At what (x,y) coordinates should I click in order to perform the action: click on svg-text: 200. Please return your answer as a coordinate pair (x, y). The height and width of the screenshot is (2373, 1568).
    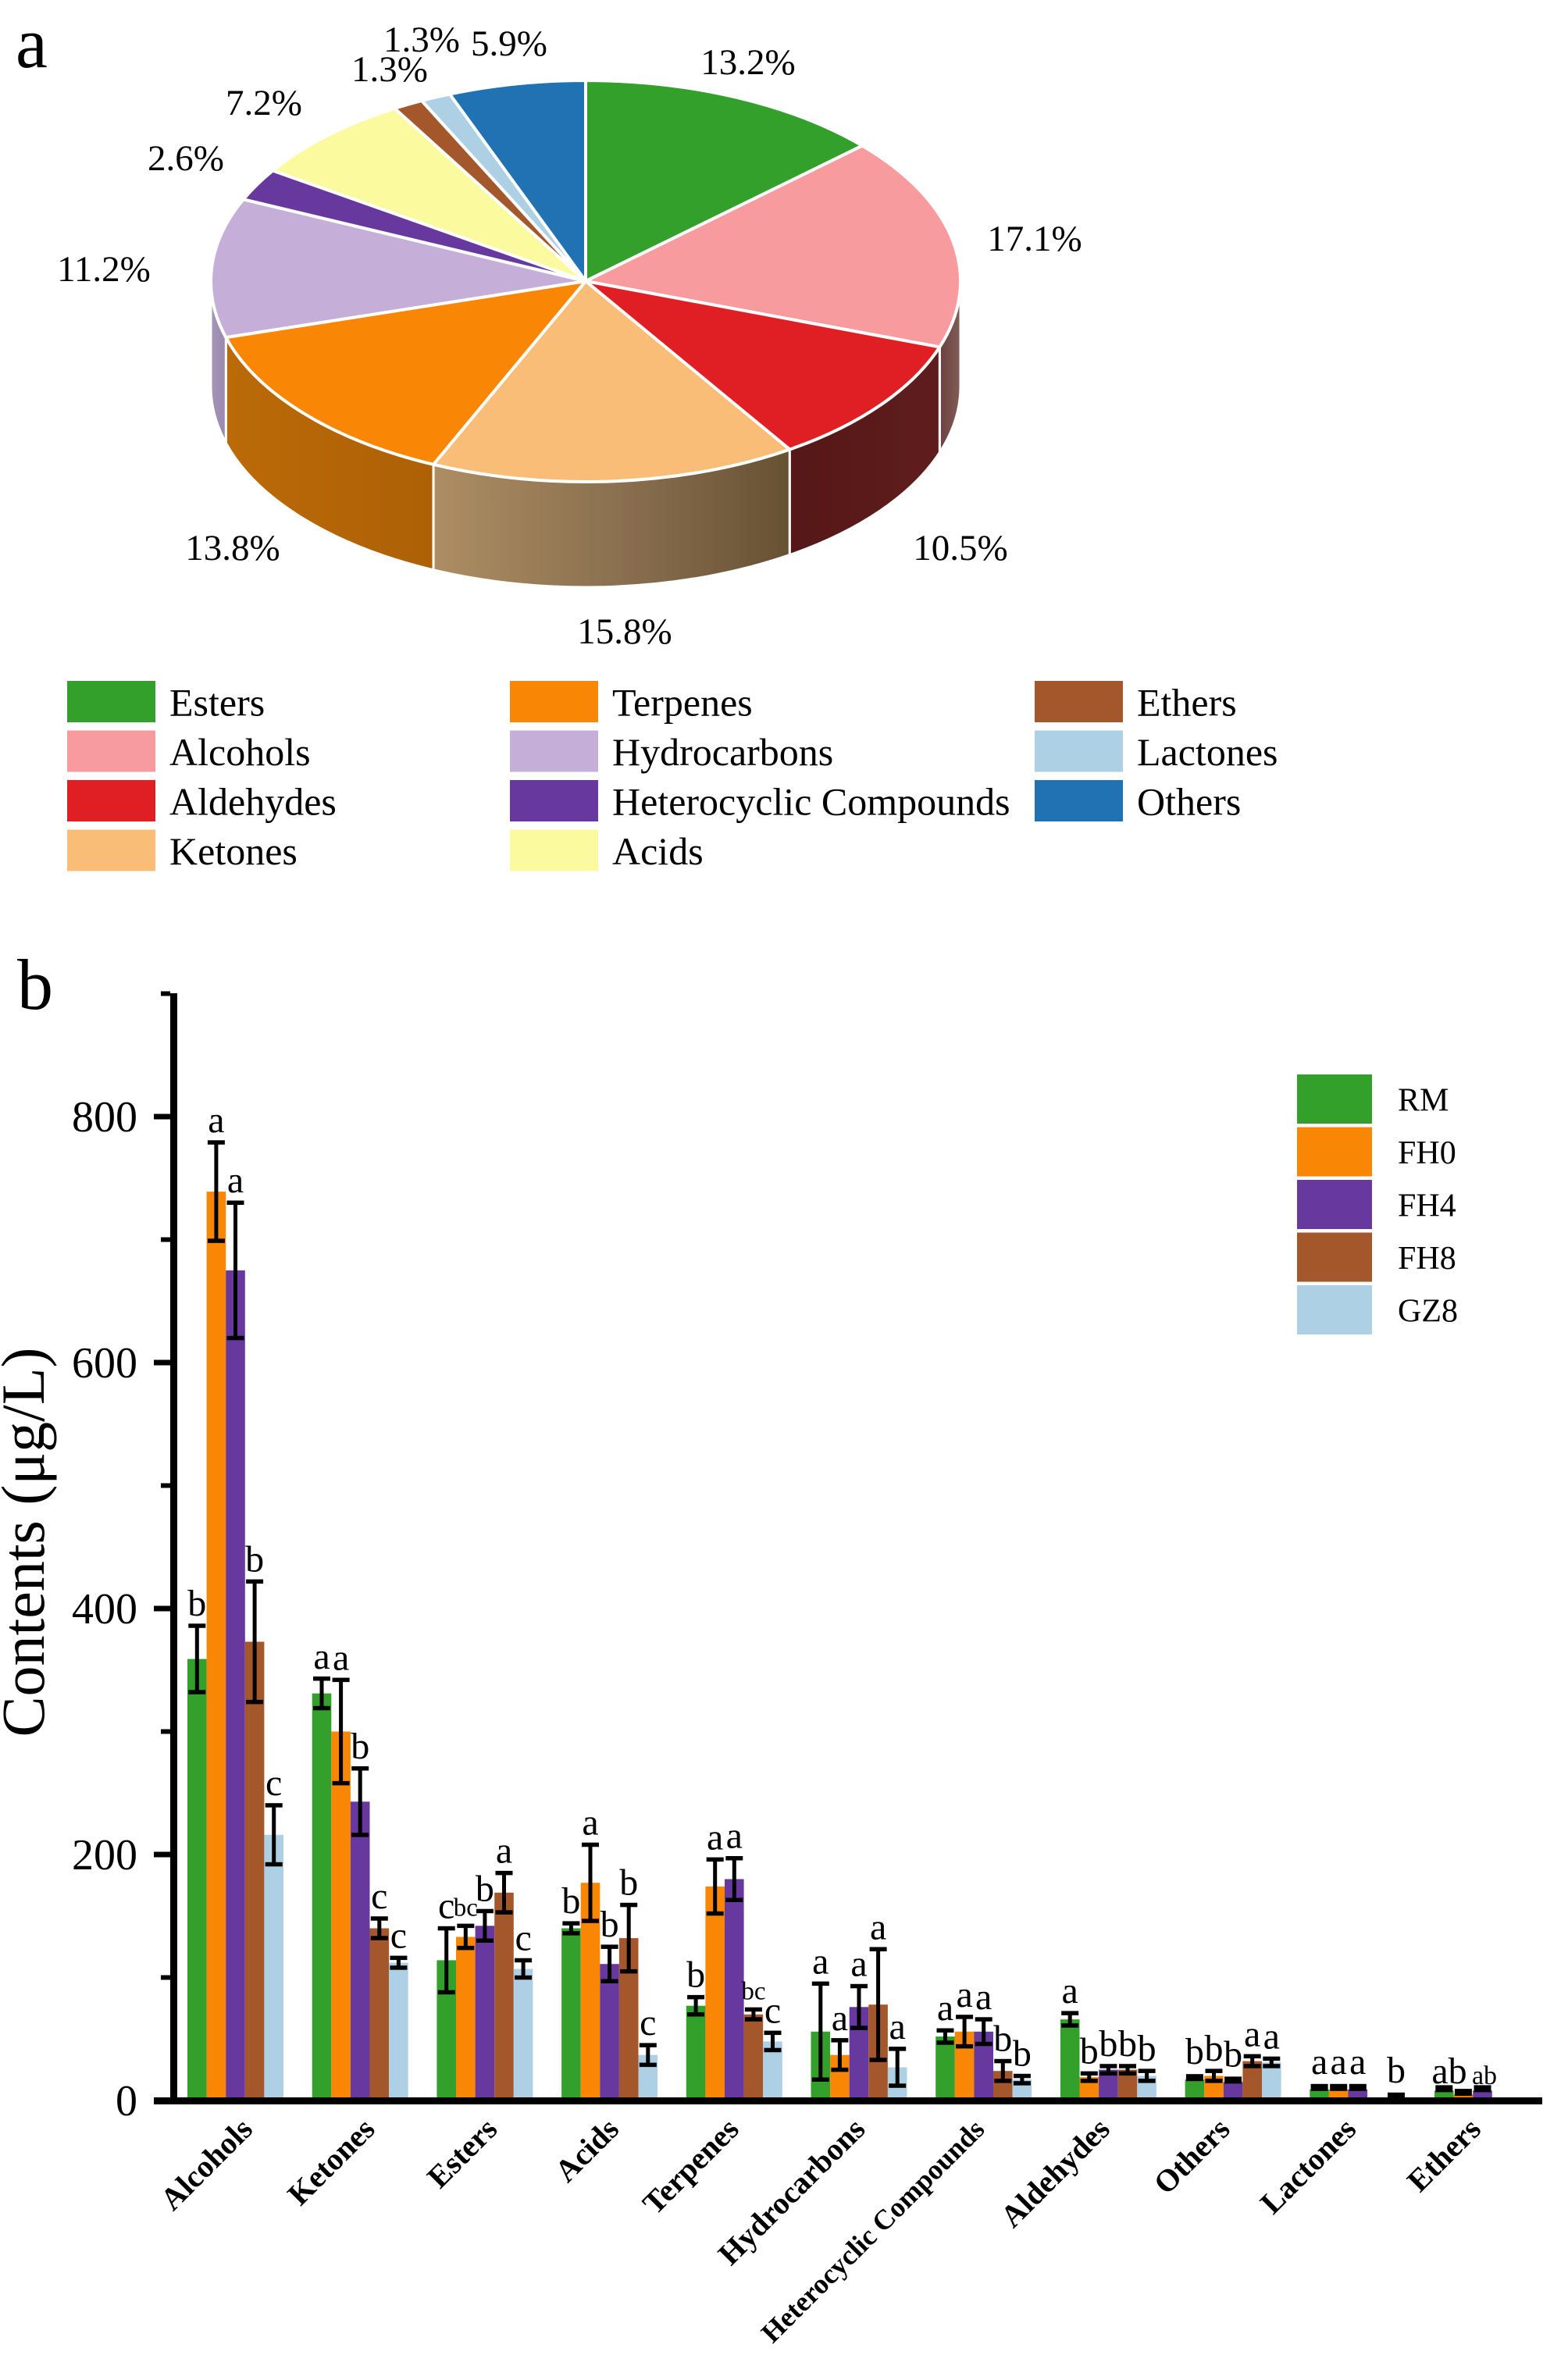
    Looking at the image, I should click on (104, 1855).